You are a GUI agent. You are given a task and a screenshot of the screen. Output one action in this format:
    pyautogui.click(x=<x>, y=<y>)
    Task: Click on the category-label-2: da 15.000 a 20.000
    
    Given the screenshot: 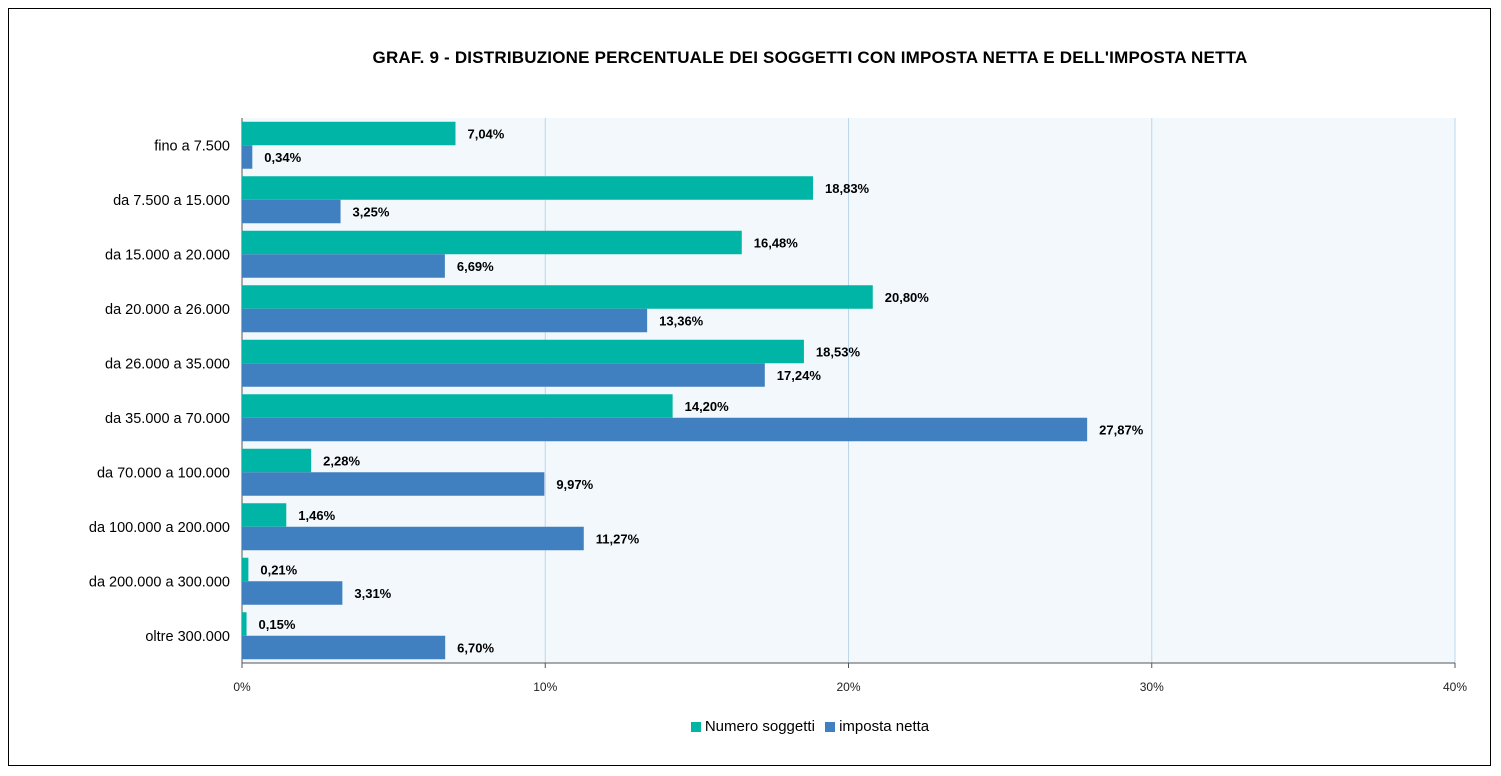 What is the action you would take?
    pyautogui.click(x=167, y=255)
    